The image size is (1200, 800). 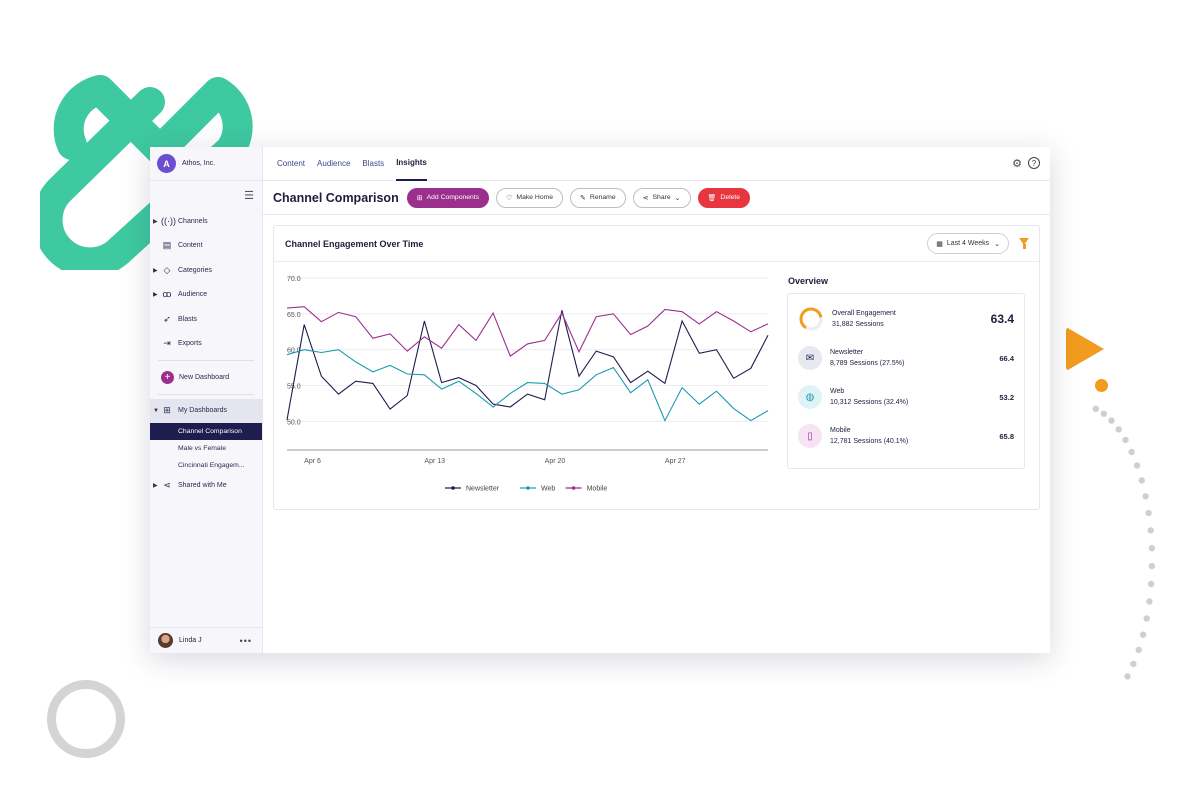 What do you see at coordinates (354, 243) in the screenshot?
I see `card-title: Channel Engagement Over Time` at bounding box center [354, 243].